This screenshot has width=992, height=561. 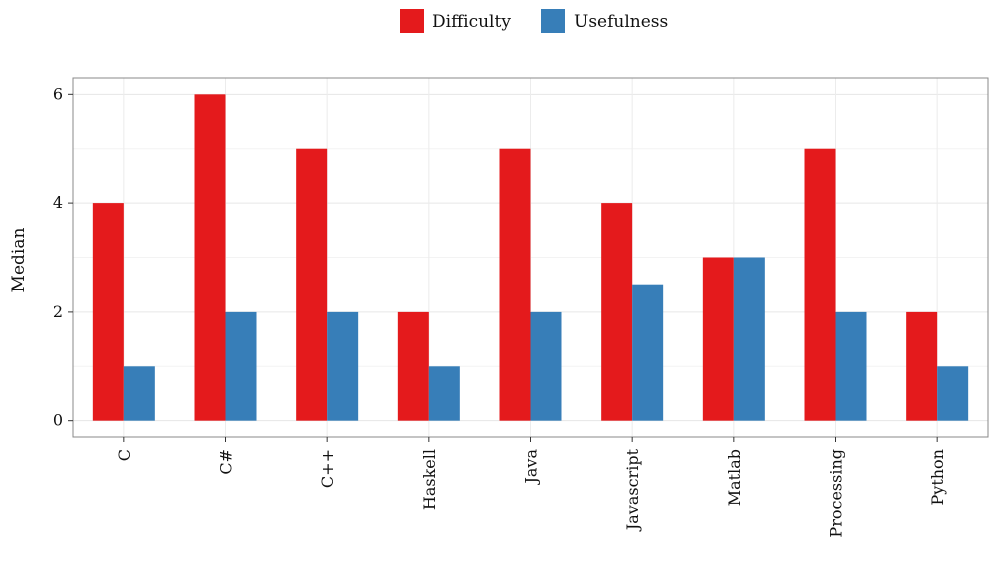 What do you see at coordinates (58, 202) in the screenshot?
I see `y-tick-label: 4` at bounding box center [58, 202].